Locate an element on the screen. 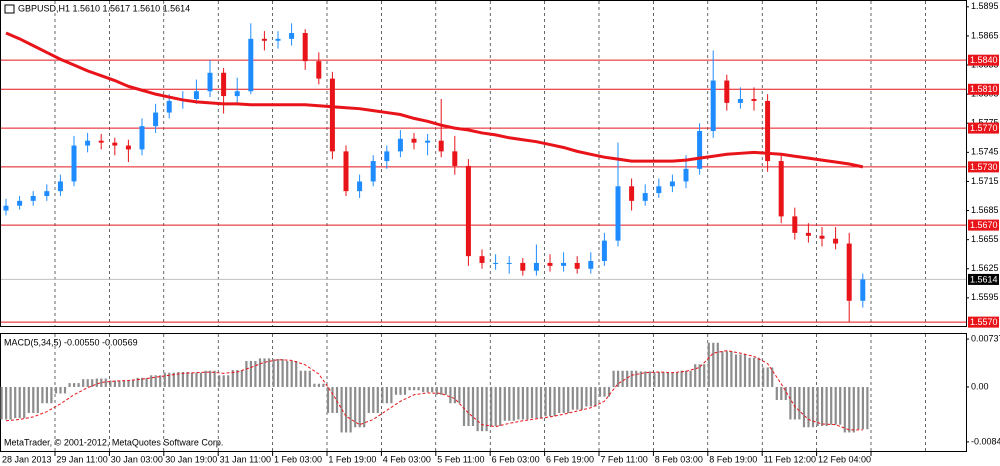 The width and height of the screenshot is (1000, 466). x-tick-label: 8 Feb 19:00 is located at coordinates (733, 459).